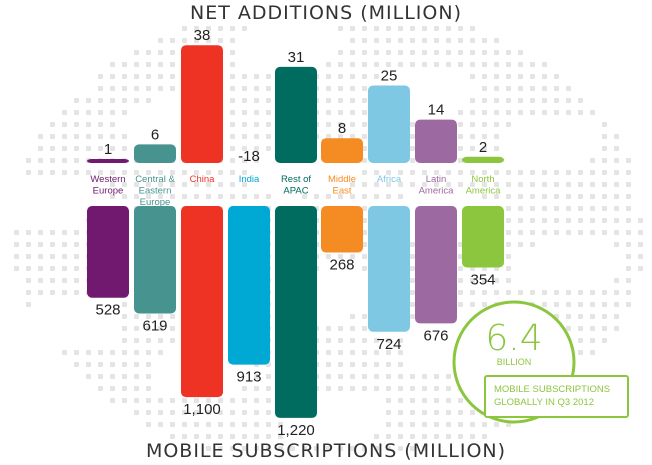  I want to click on net-additions-value-label: 25, so click(389, 76).